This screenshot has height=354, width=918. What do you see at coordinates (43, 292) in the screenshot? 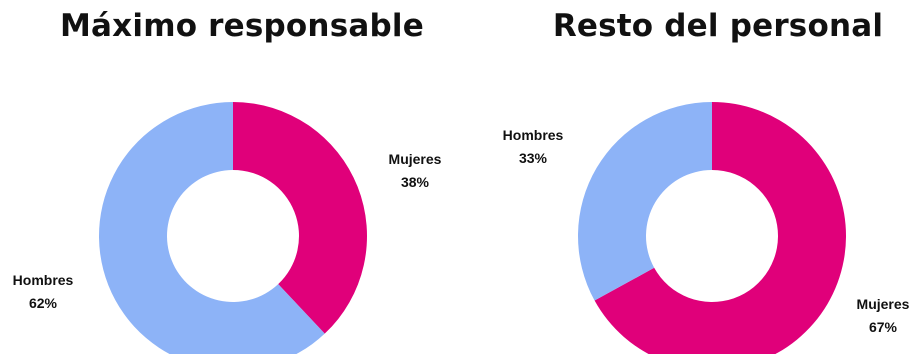
I see `slice-label-hombres-maximo: Hombres 62%` at bounding box center [43, 292].